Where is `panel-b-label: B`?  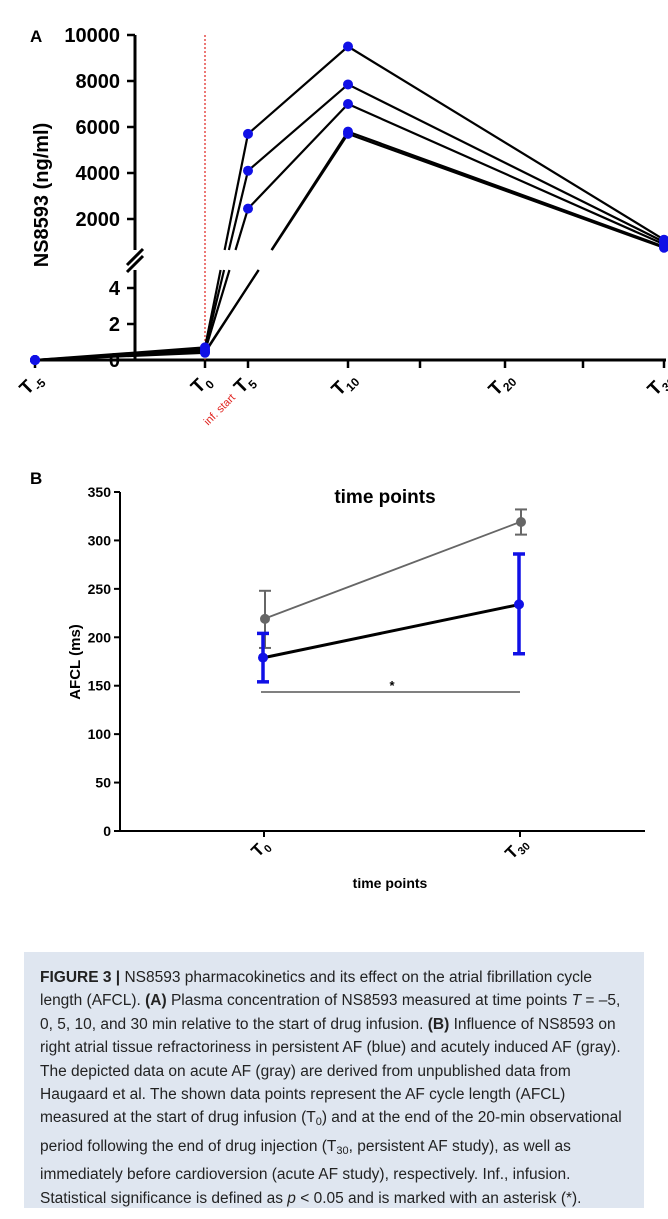
panel-b-label: B is located at coordinates (36, 478).